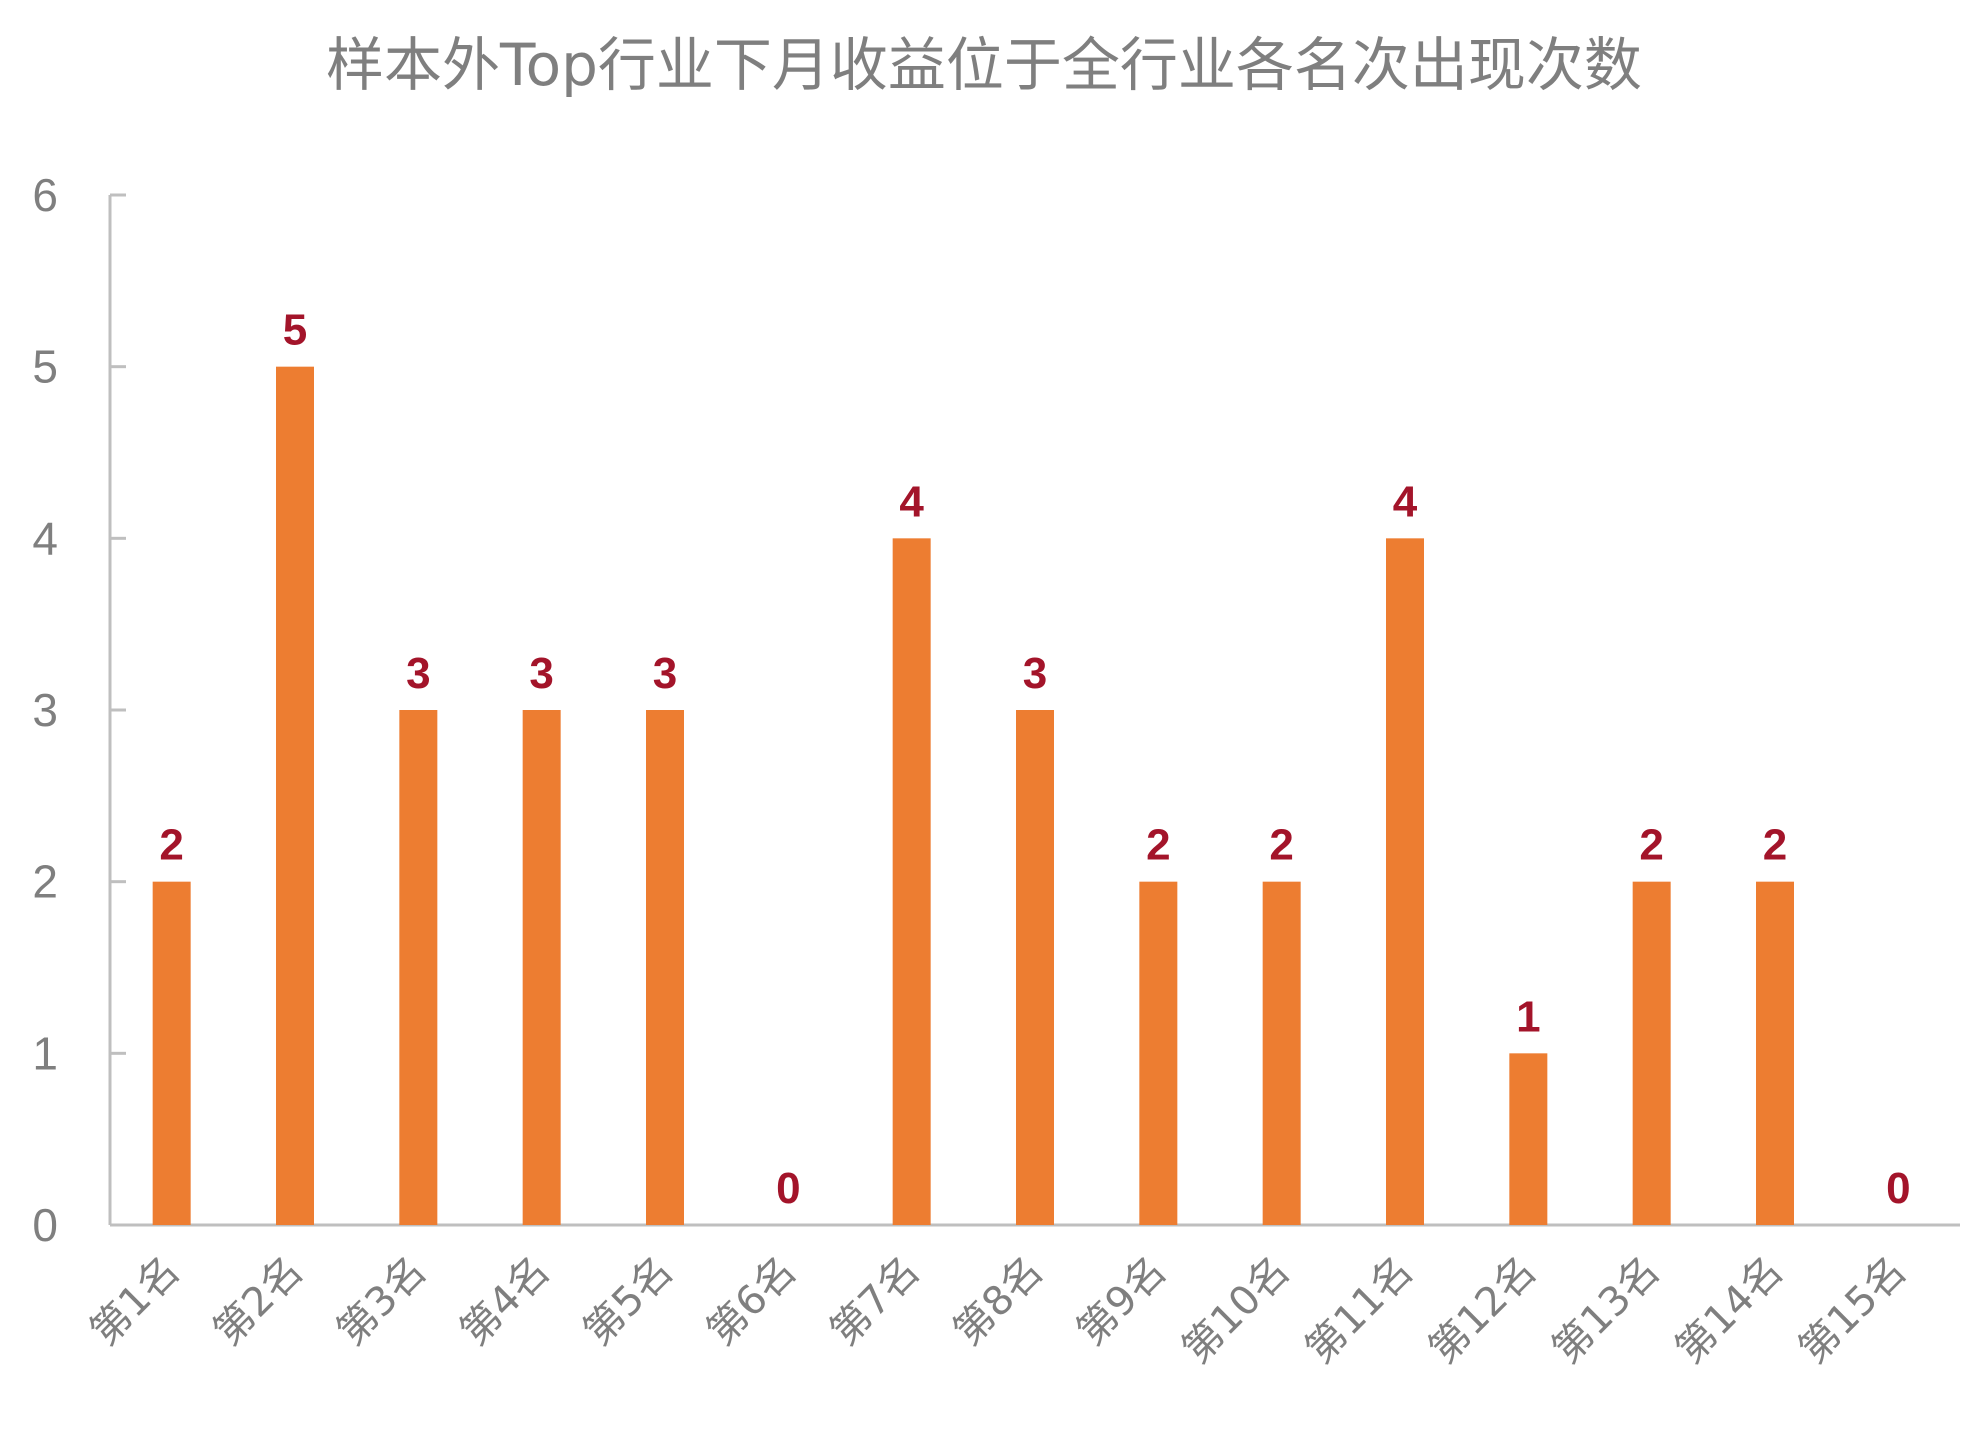  Describe the element at coordinates (258, 1301) in the screenshot. I see `x-tick-label: 第2名` at that location.